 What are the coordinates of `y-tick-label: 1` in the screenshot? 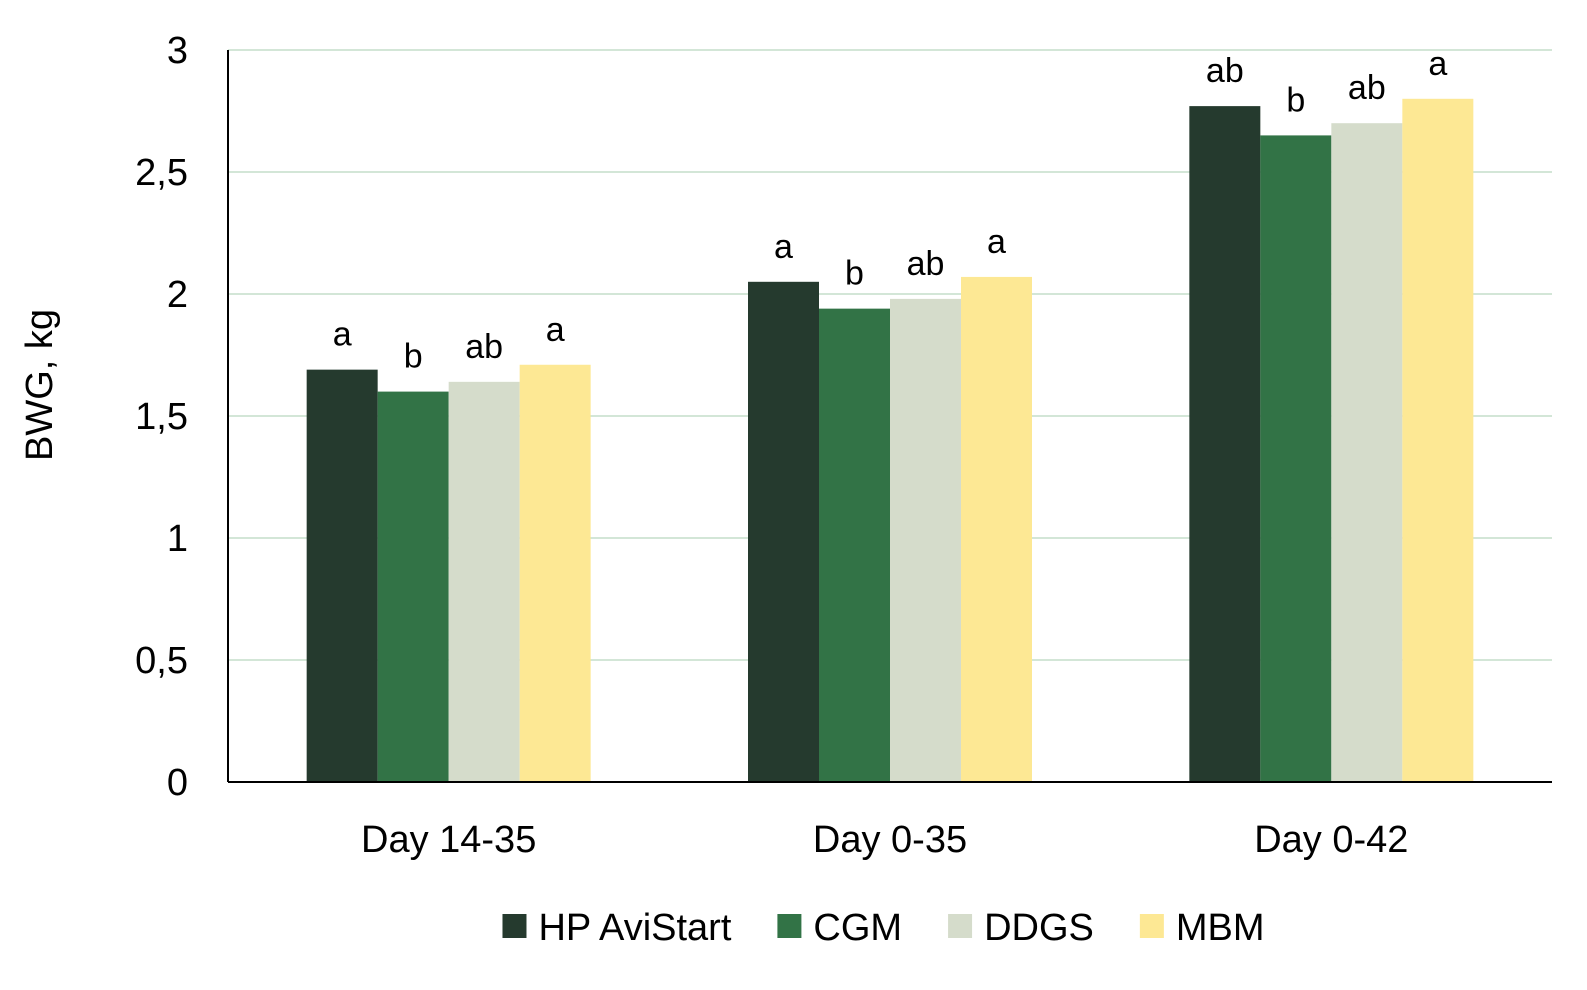 It's located at (177, 539).